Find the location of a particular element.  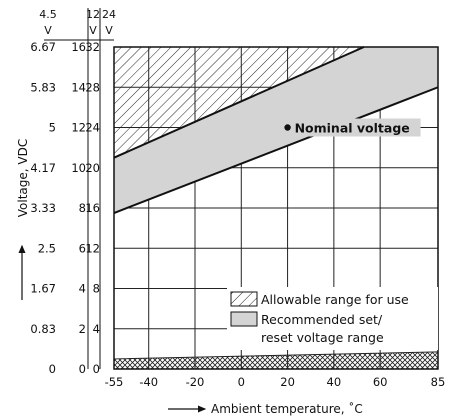

x-tick-label: 60 is located at coordinates (380, 382).